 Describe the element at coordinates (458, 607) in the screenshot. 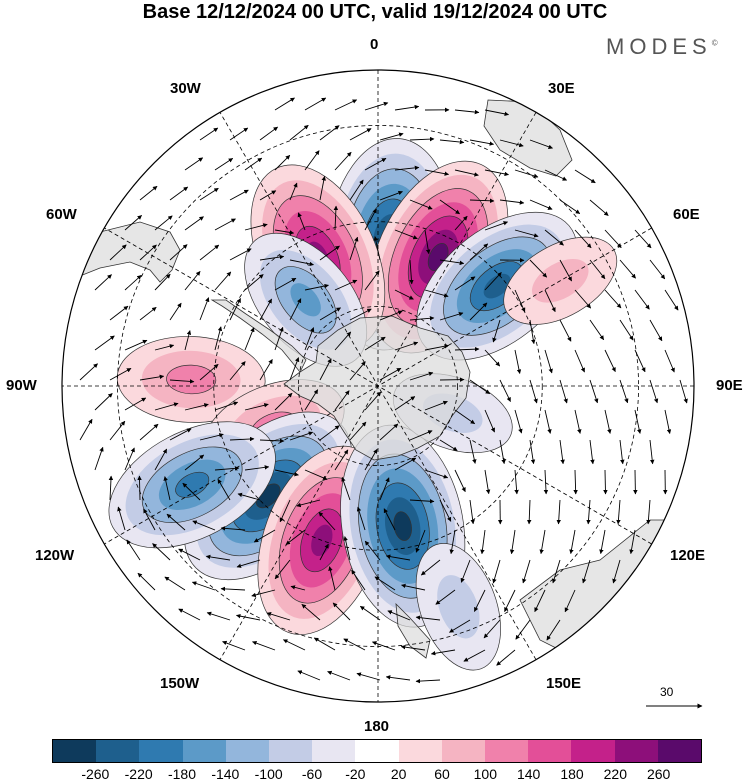

I see `anomaly-contour` at that location.